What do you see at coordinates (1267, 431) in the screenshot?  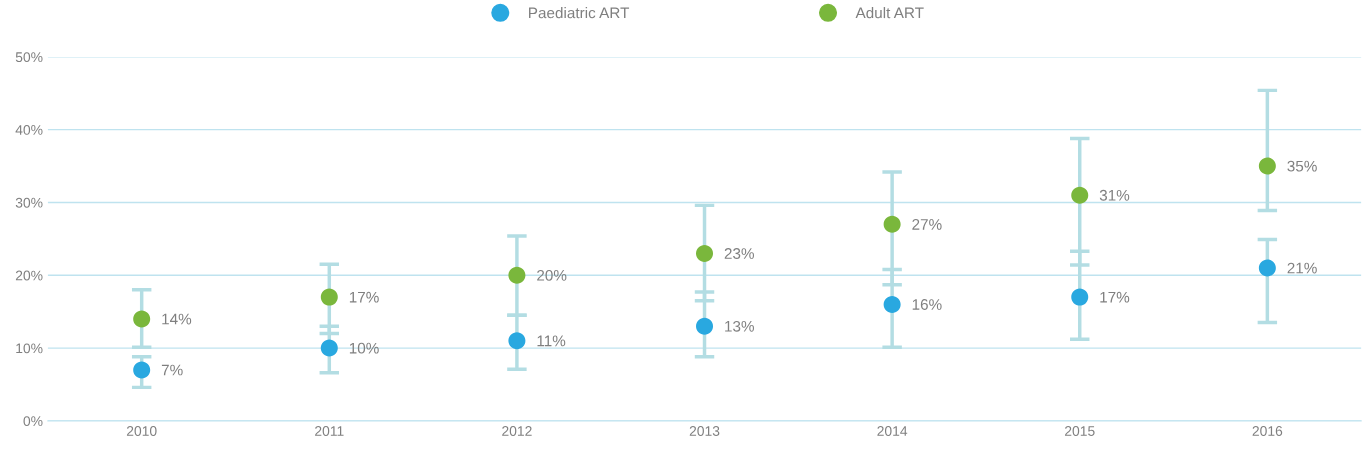 I see `x-tick-label: 2016` at bounding box center [1267, 431].